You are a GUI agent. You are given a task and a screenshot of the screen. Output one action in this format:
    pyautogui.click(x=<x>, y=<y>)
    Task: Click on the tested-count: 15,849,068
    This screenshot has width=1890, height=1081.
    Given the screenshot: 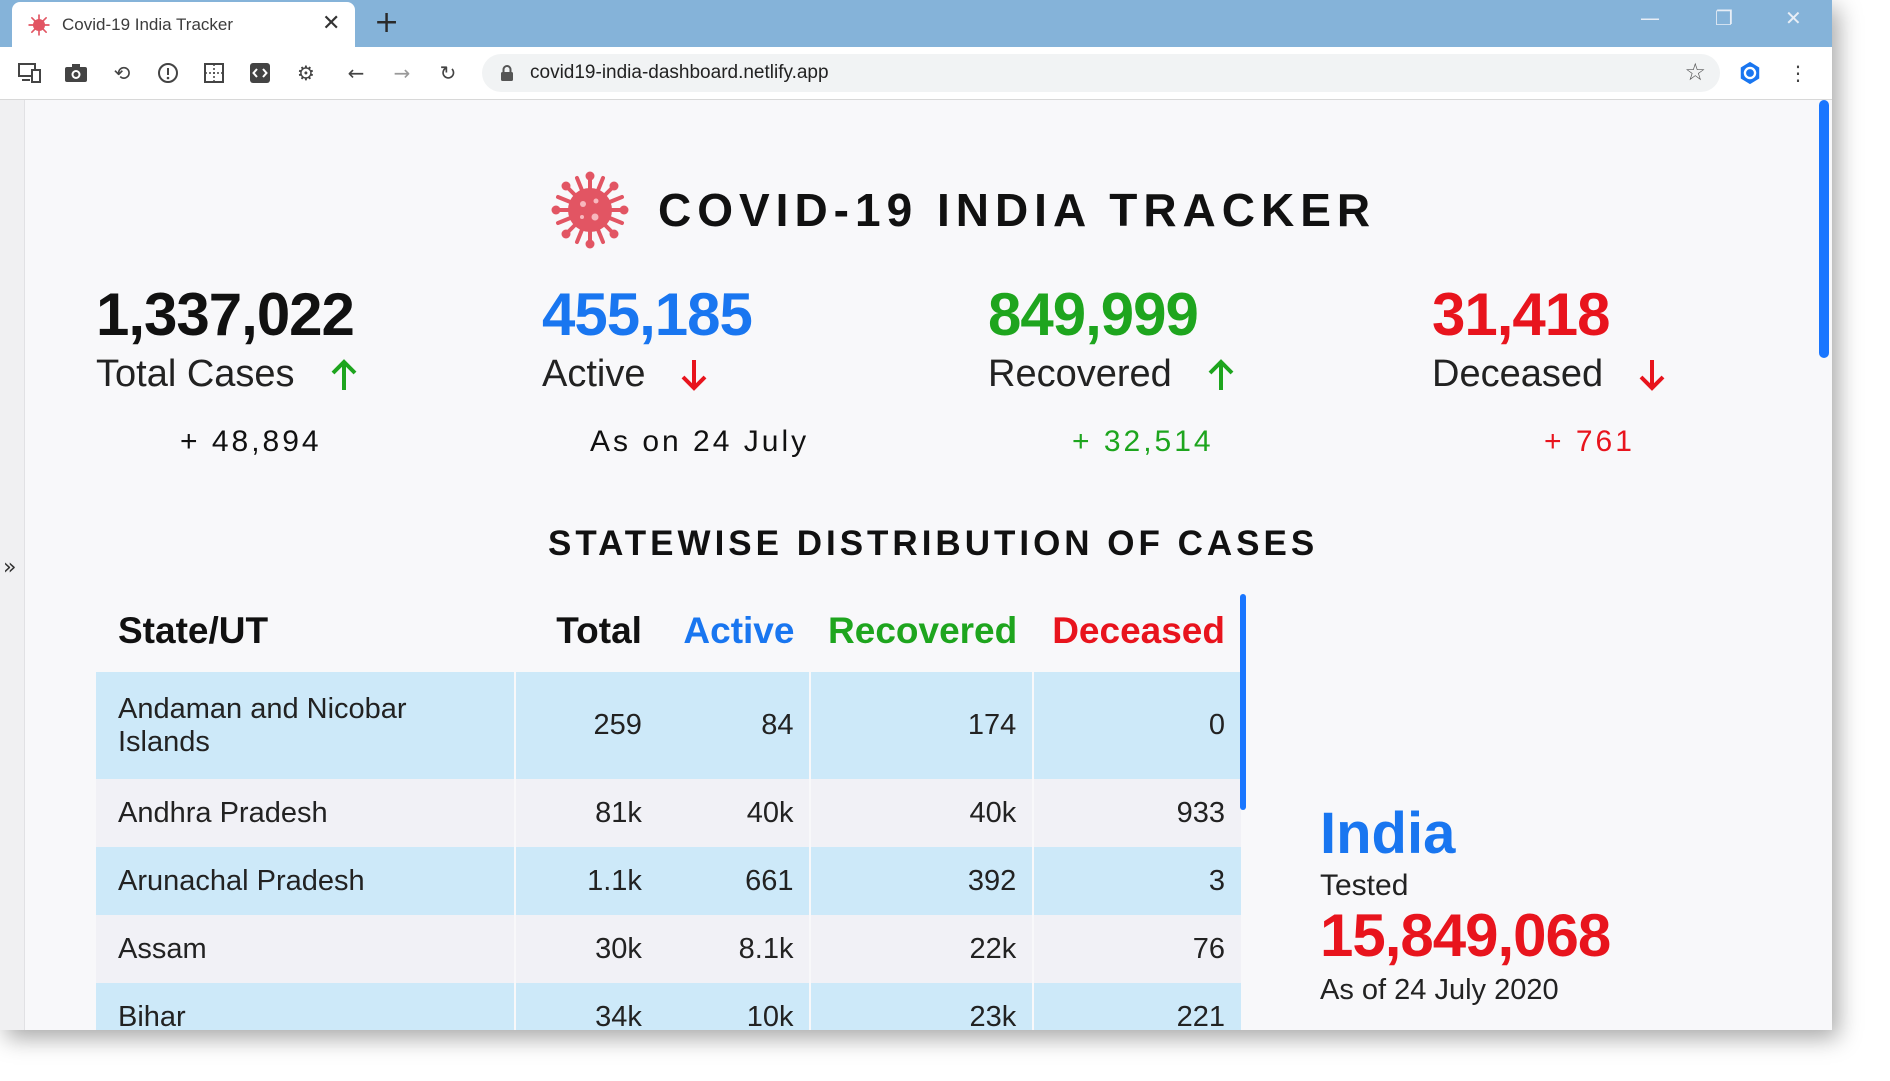 What is the action you would take?
    pyautogui.click(x=1465, y=935)
    